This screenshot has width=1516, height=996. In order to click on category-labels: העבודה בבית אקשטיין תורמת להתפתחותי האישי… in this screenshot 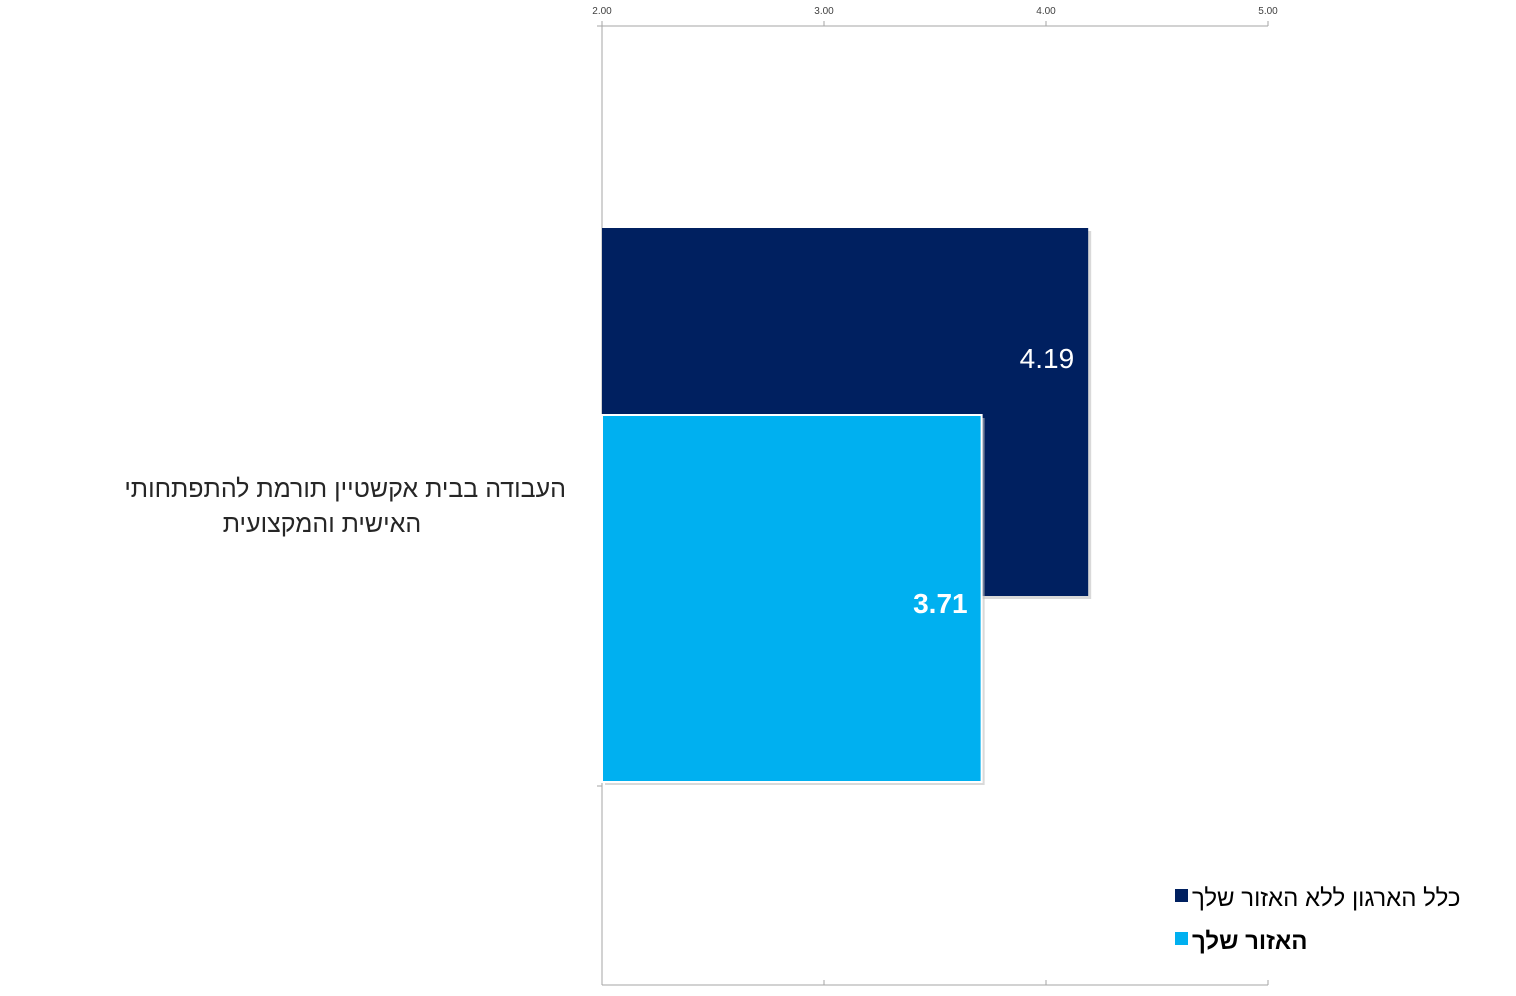, I will do `click(345, 506)`.